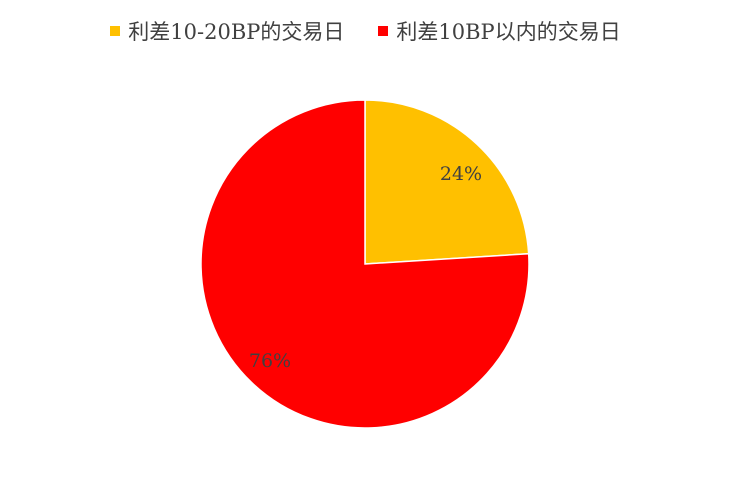 This screenshot has width=731, height=479. Describe the element at coordinates (115, 31) in the screenshot. I see `legend-swatch-yellow` at that location.